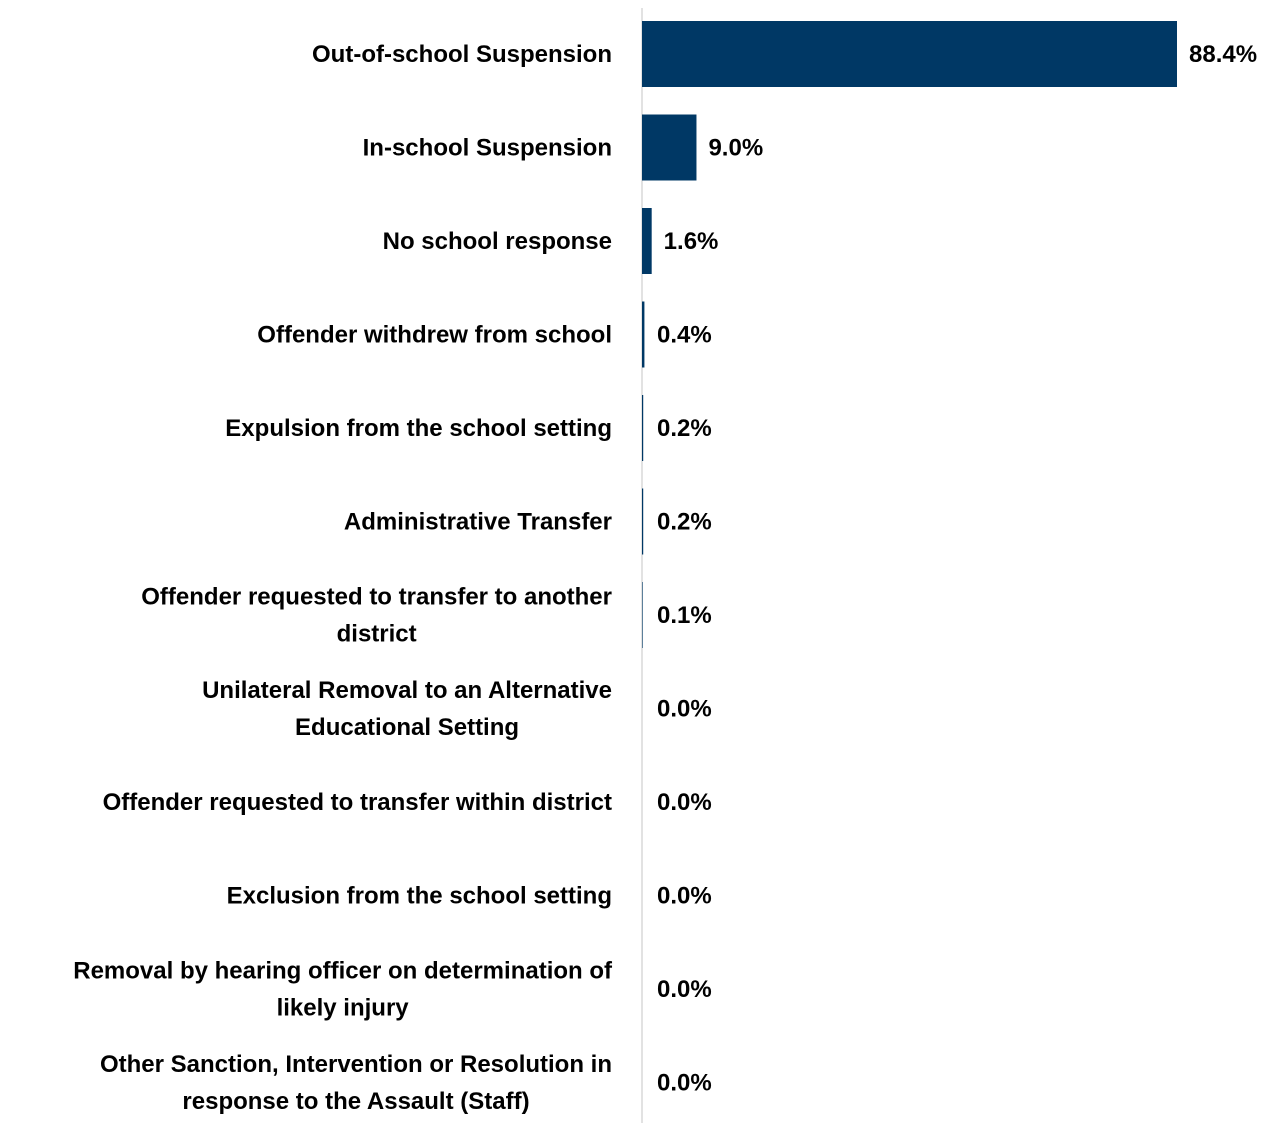 This screenshot has height=1123, width=1280. I want to click on category-label: No school response, so click(497, 241).